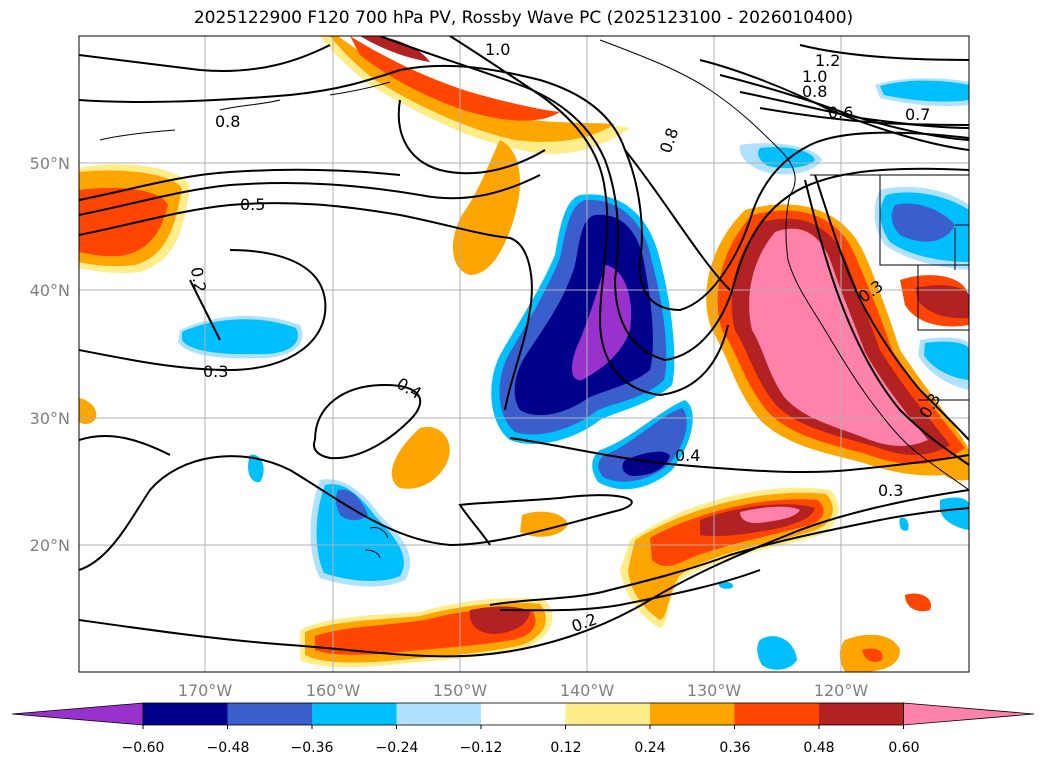 Image resolution: width=1047 pixels, height=765 pixels. What do you see at coordinates (77, 714) in the screenshot?
I see `colorbar-under-arrow` at bounding box center [77, 714].